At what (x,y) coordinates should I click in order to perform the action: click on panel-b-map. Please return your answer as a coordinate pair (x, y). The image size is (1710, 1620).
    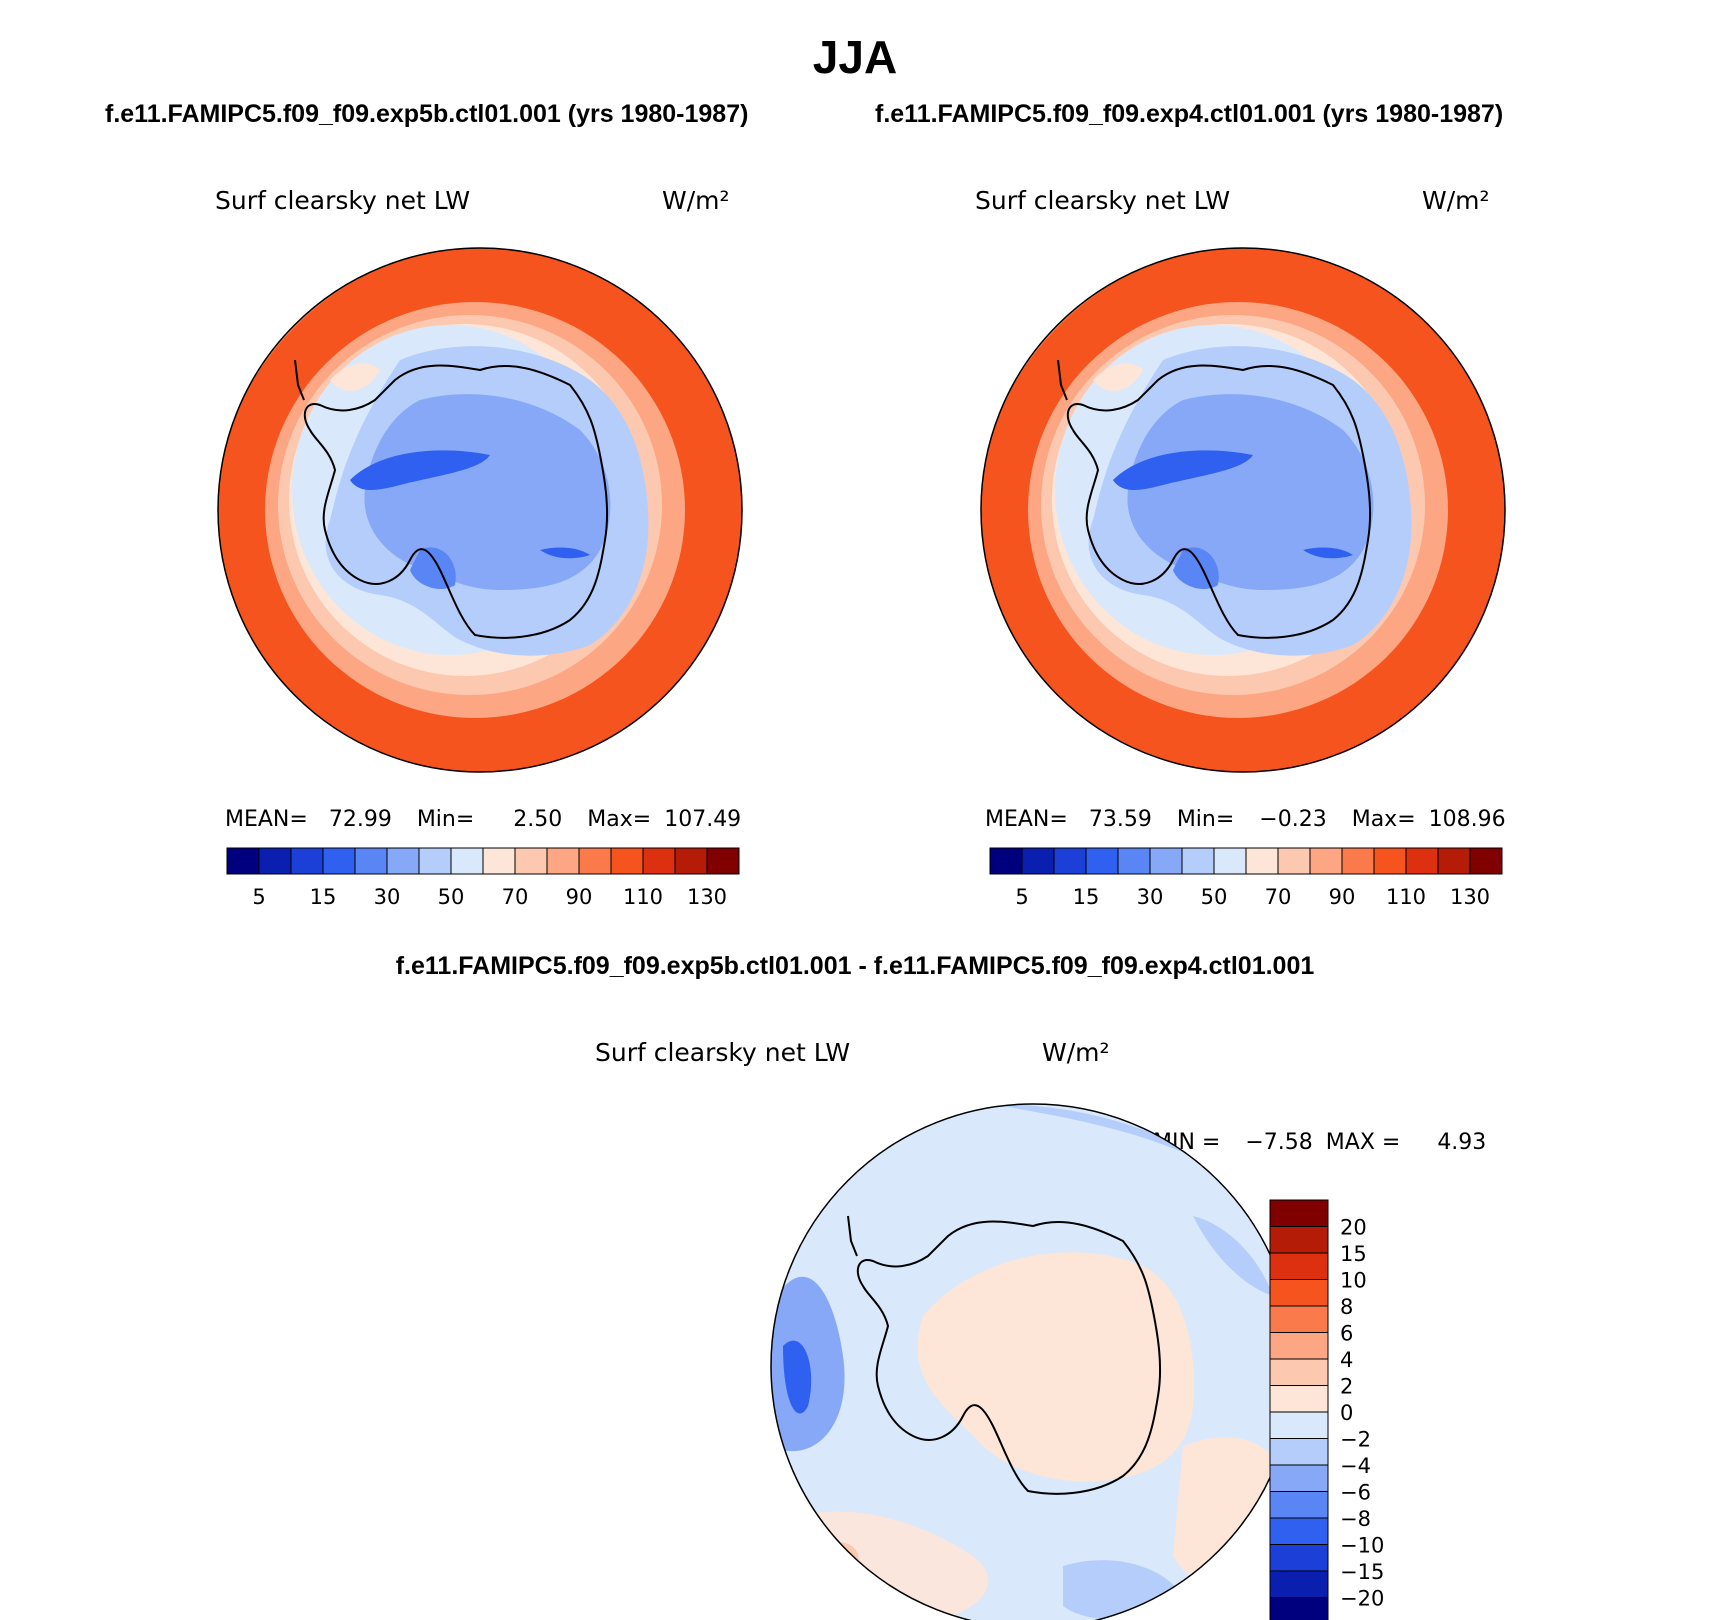
    Looking at the image, I should click on (1243, 510).